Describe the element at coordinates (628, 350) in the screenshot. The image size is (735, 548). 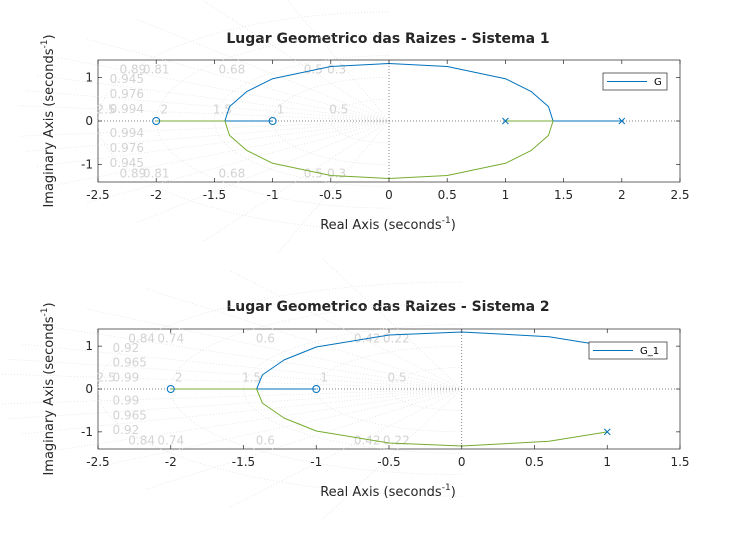
I see `subplot-2-legend: G_1` at that location.